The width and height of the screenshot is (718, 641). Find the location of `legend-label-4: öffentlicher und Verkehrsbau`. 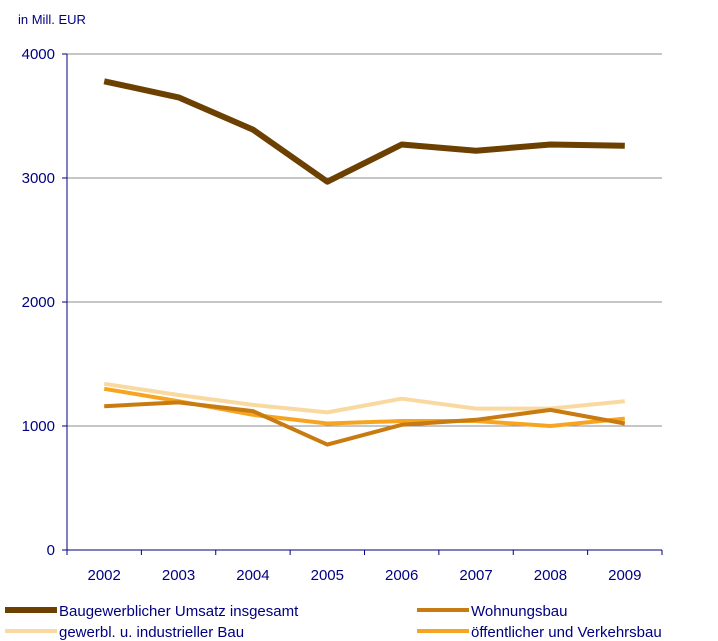

legend-label-4: öffentlicher und Verkehrsbau is located at coordinates (566, 632).